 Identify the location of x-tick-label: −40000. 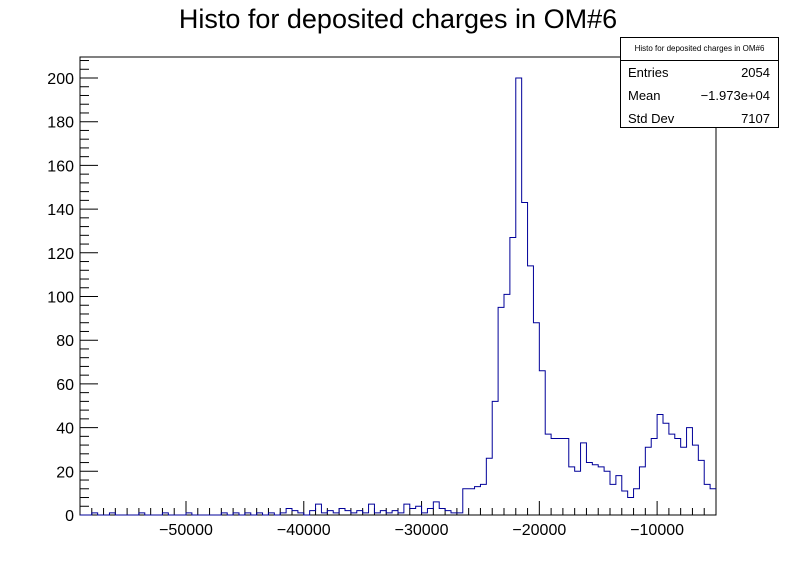
(304, 530).